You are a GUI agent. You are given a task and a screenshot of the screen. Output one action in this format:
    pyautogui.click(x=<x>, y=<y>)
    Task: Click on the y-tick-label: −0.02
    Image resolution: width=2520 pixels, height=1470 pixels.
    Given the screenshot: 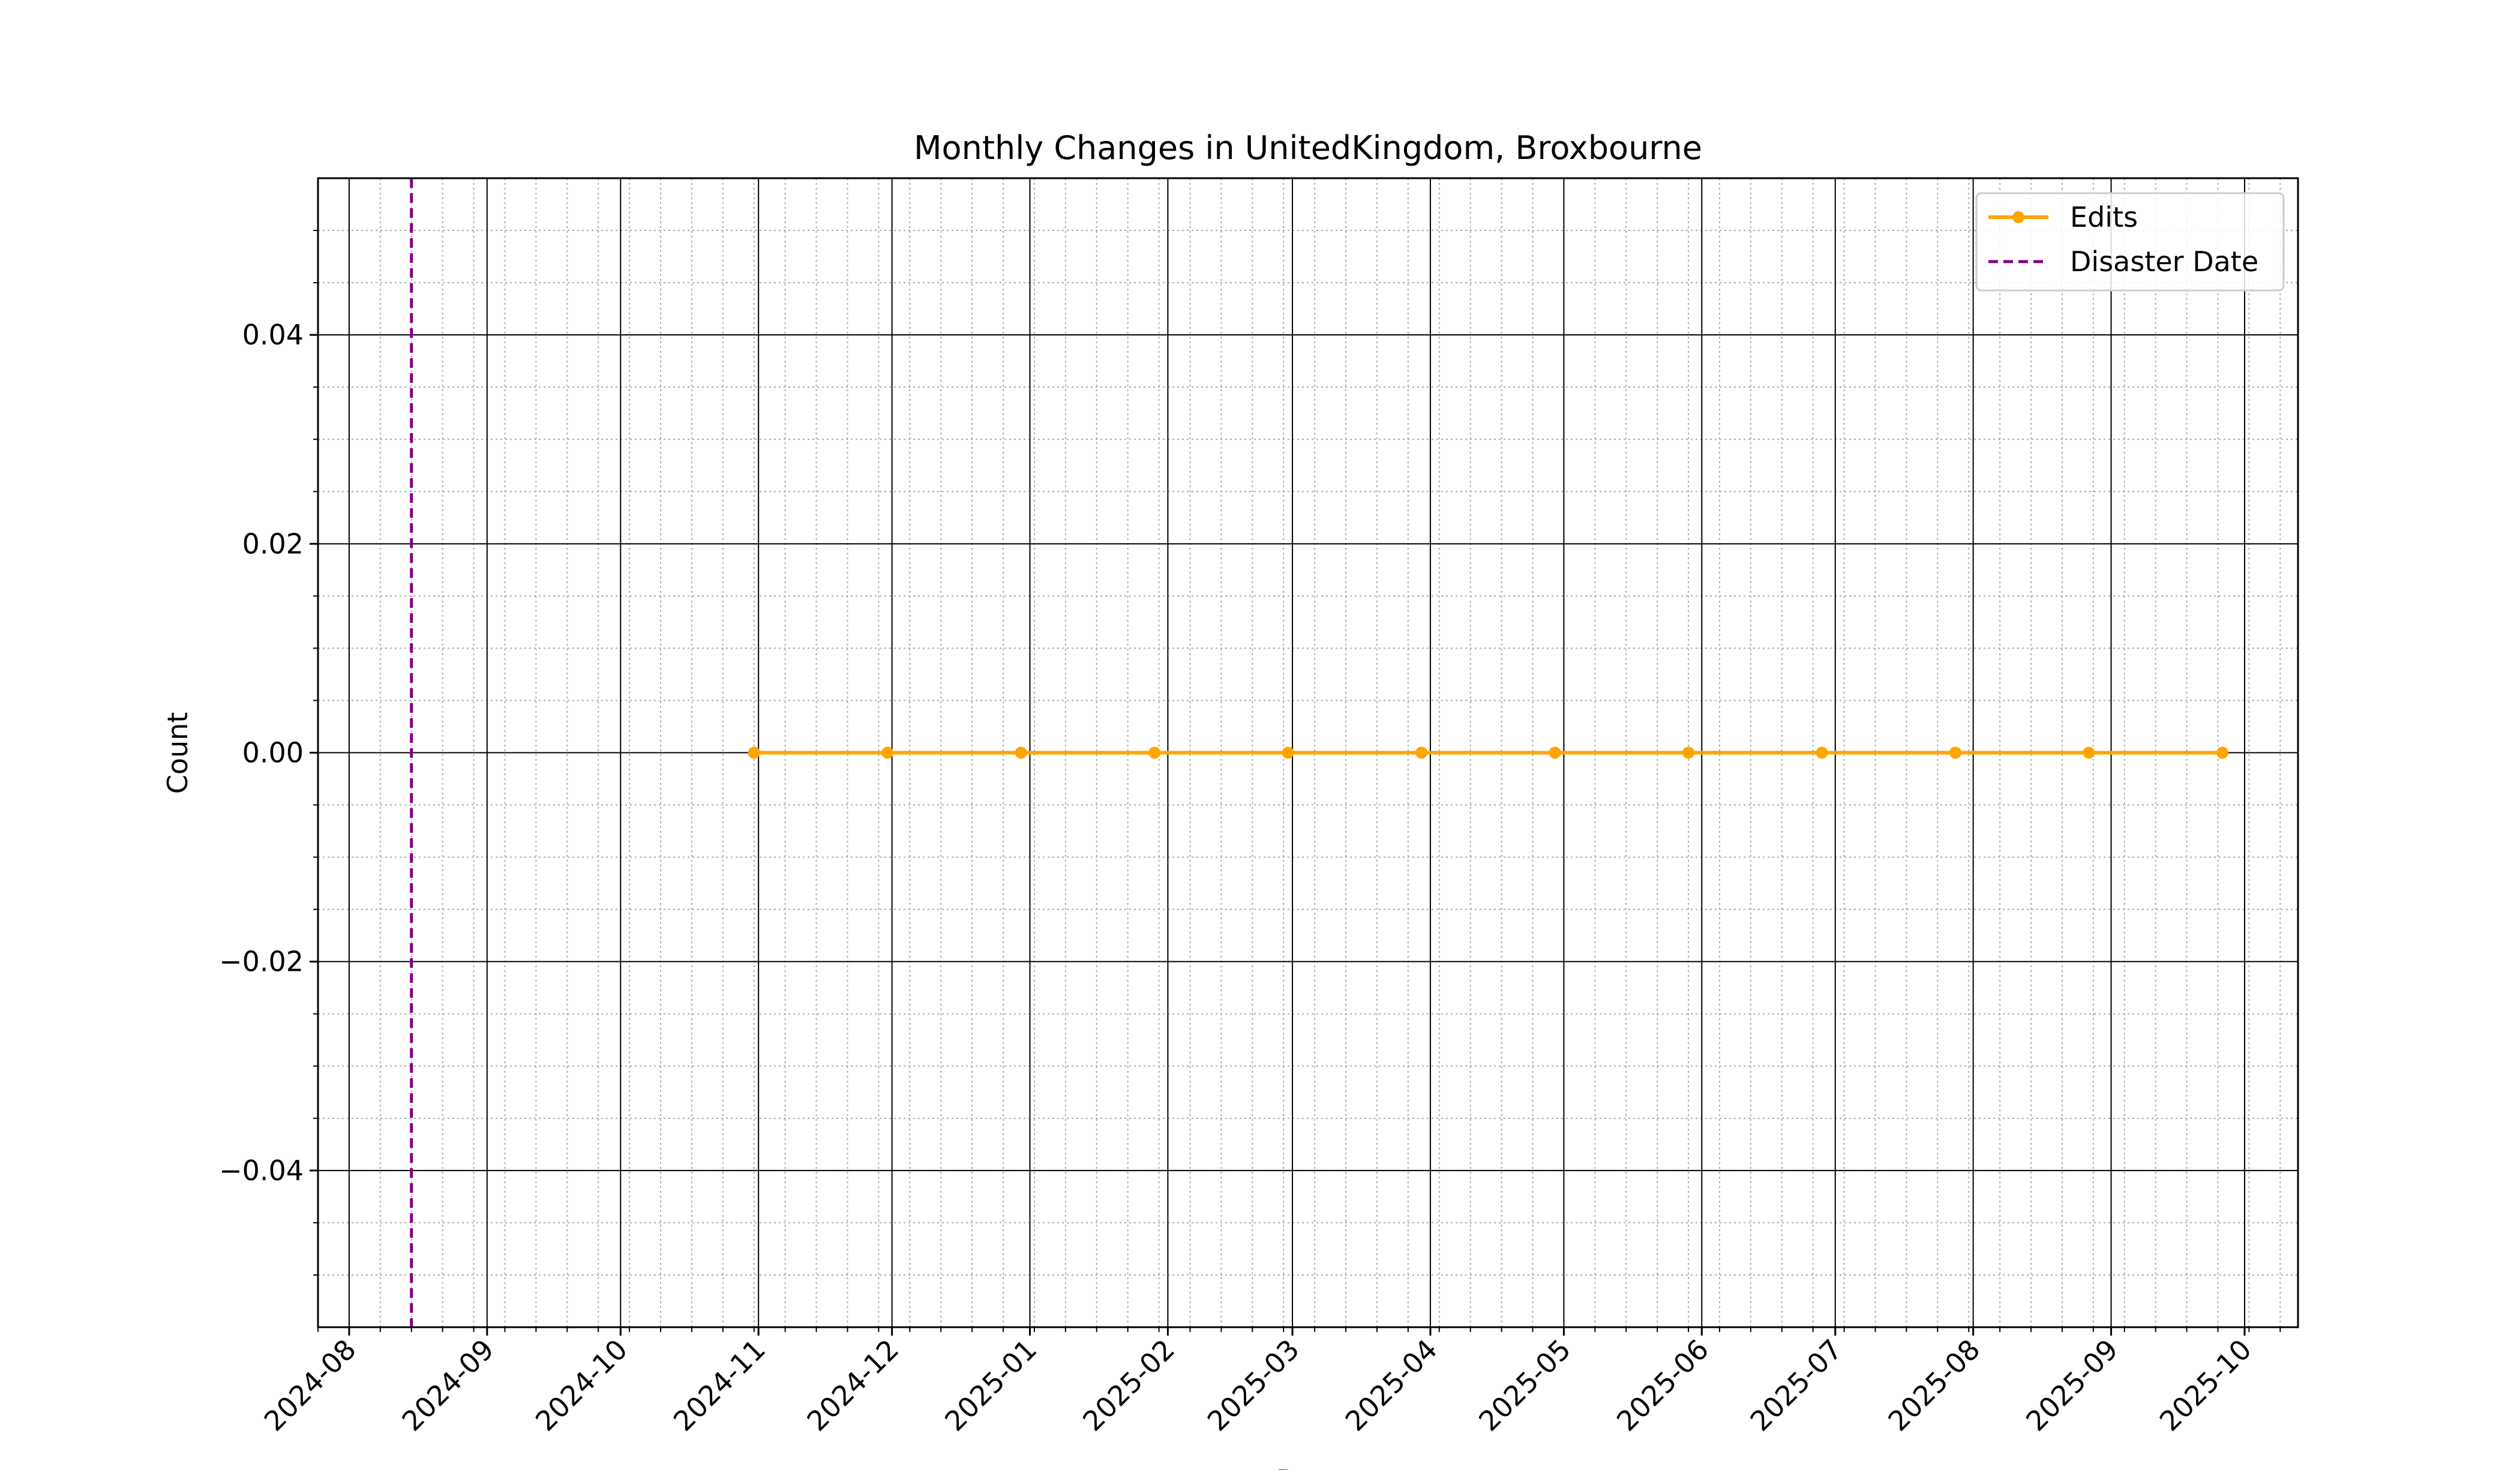 What is the action you would take?
    pyautogui.click(x=261, y=962)
    